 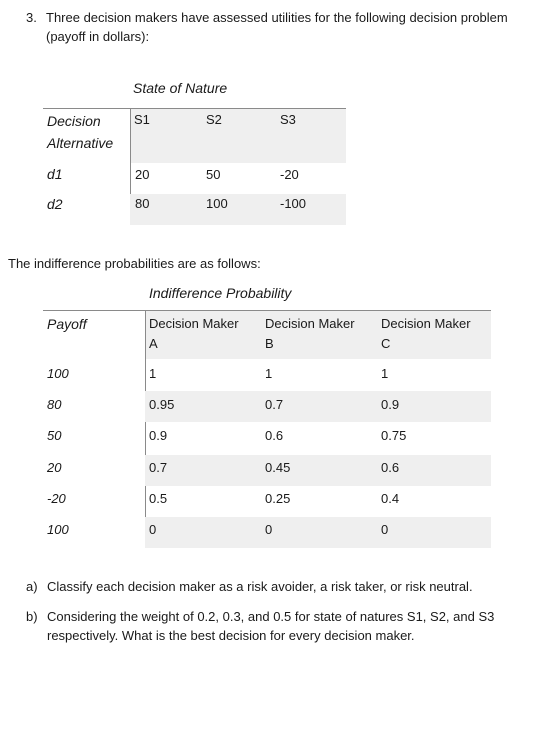 I want to click on d2-s3-value: -100, so click(x=293, y=203).